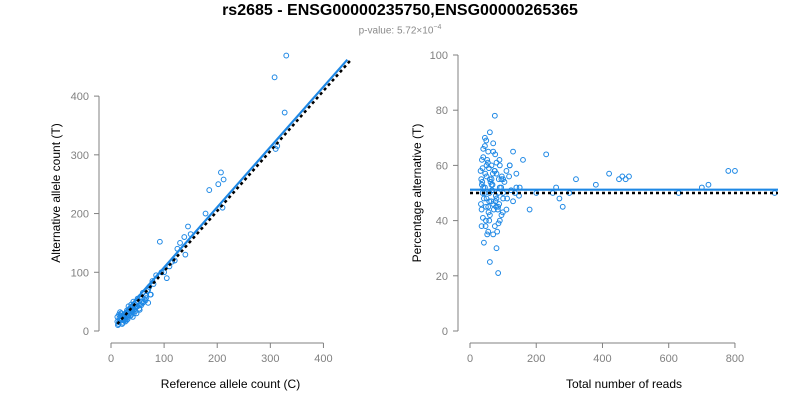 This screenshot has width=800, height=400. What do you see at coordinates (445, 332) in the screenshot?
I see `panel2-y-tick-label: 0` at bounding box center [445, 332].